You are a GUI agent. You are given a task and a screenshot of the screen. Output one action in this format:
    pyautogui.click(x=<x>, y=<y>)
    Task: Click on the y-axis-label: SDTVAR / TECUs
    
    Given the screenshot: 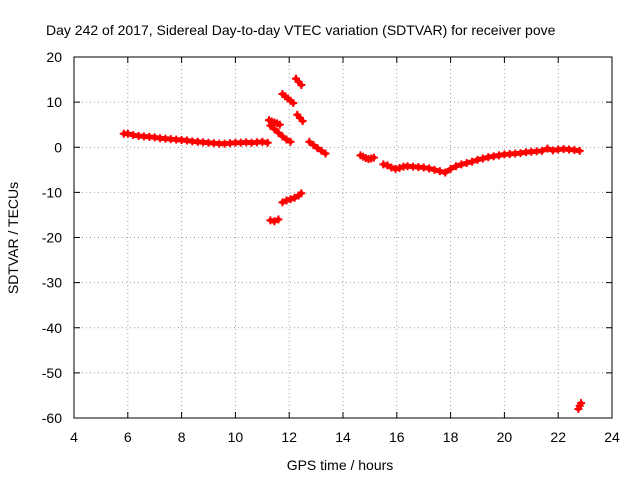 What is the action you would take?
    pyautogui.click(x=13, y=238)
    